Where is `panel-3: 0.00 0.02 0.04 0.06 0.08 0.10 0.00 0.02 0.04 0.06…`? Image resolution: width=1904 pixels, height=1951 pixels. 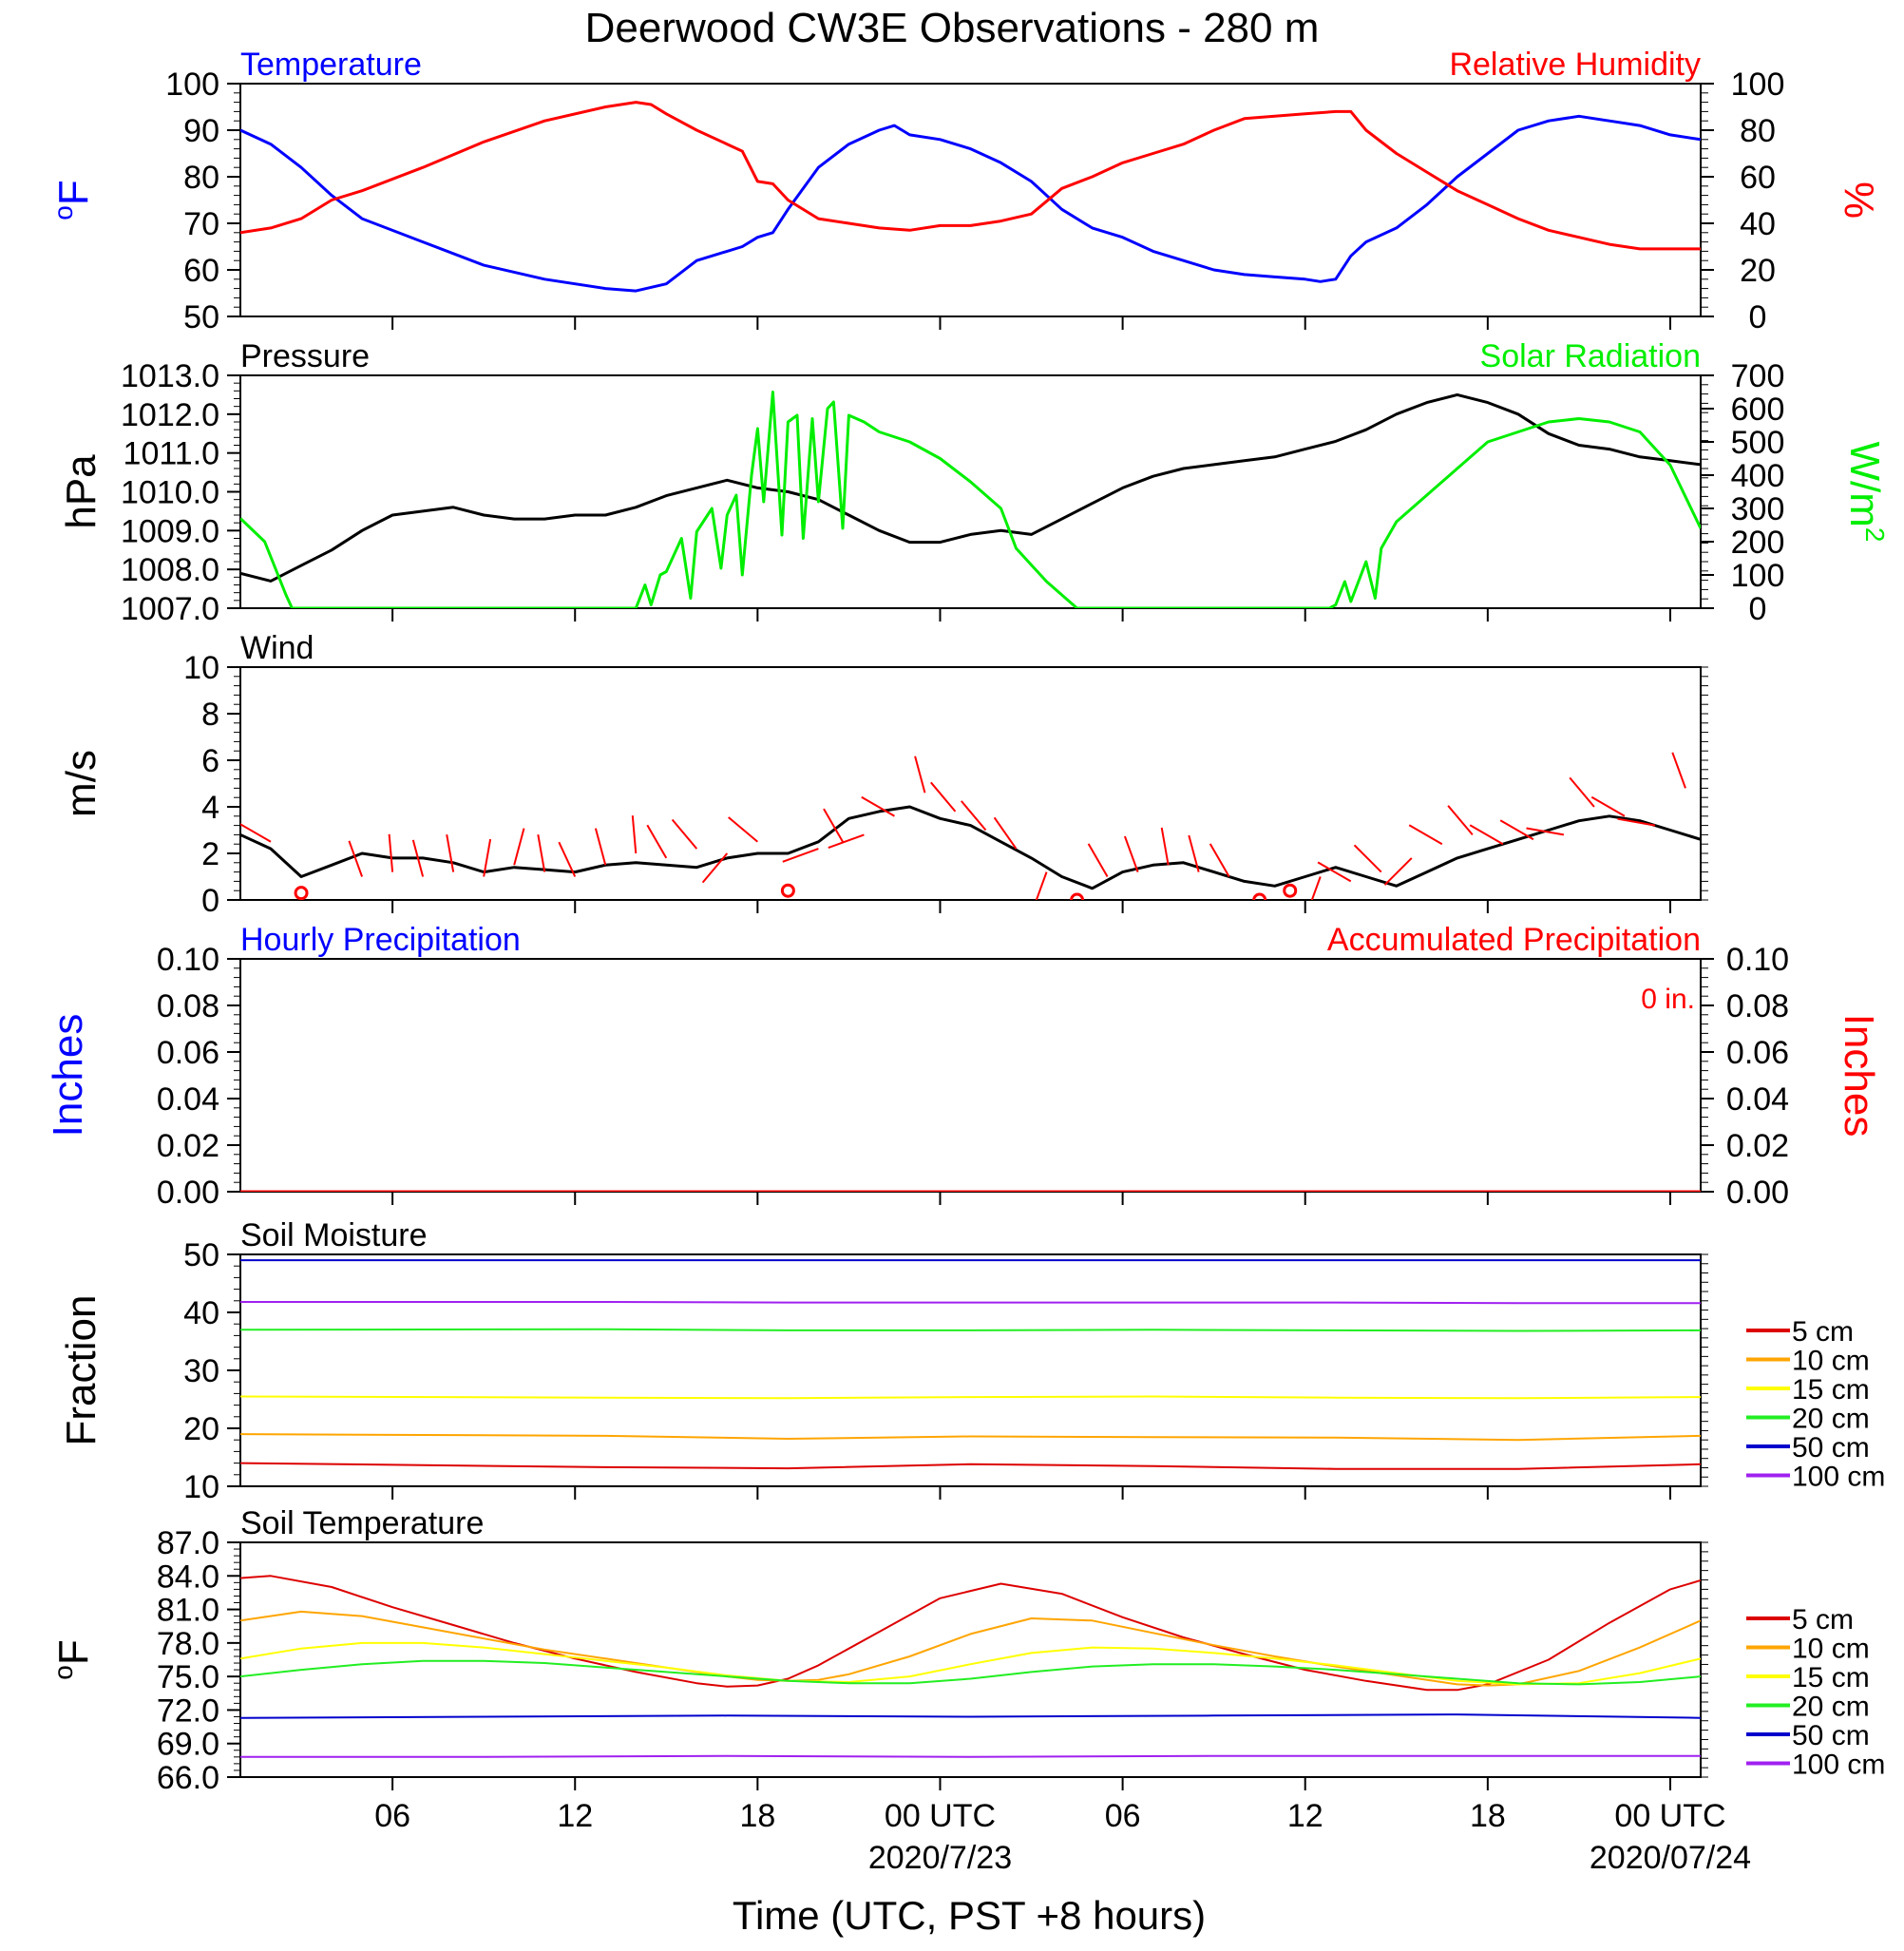 panel-3: 0.00 0.02 0.04 0.06 0.08 0.10 0.00 0.02 0.04 0.06… is located at coordinates (964, 1066).